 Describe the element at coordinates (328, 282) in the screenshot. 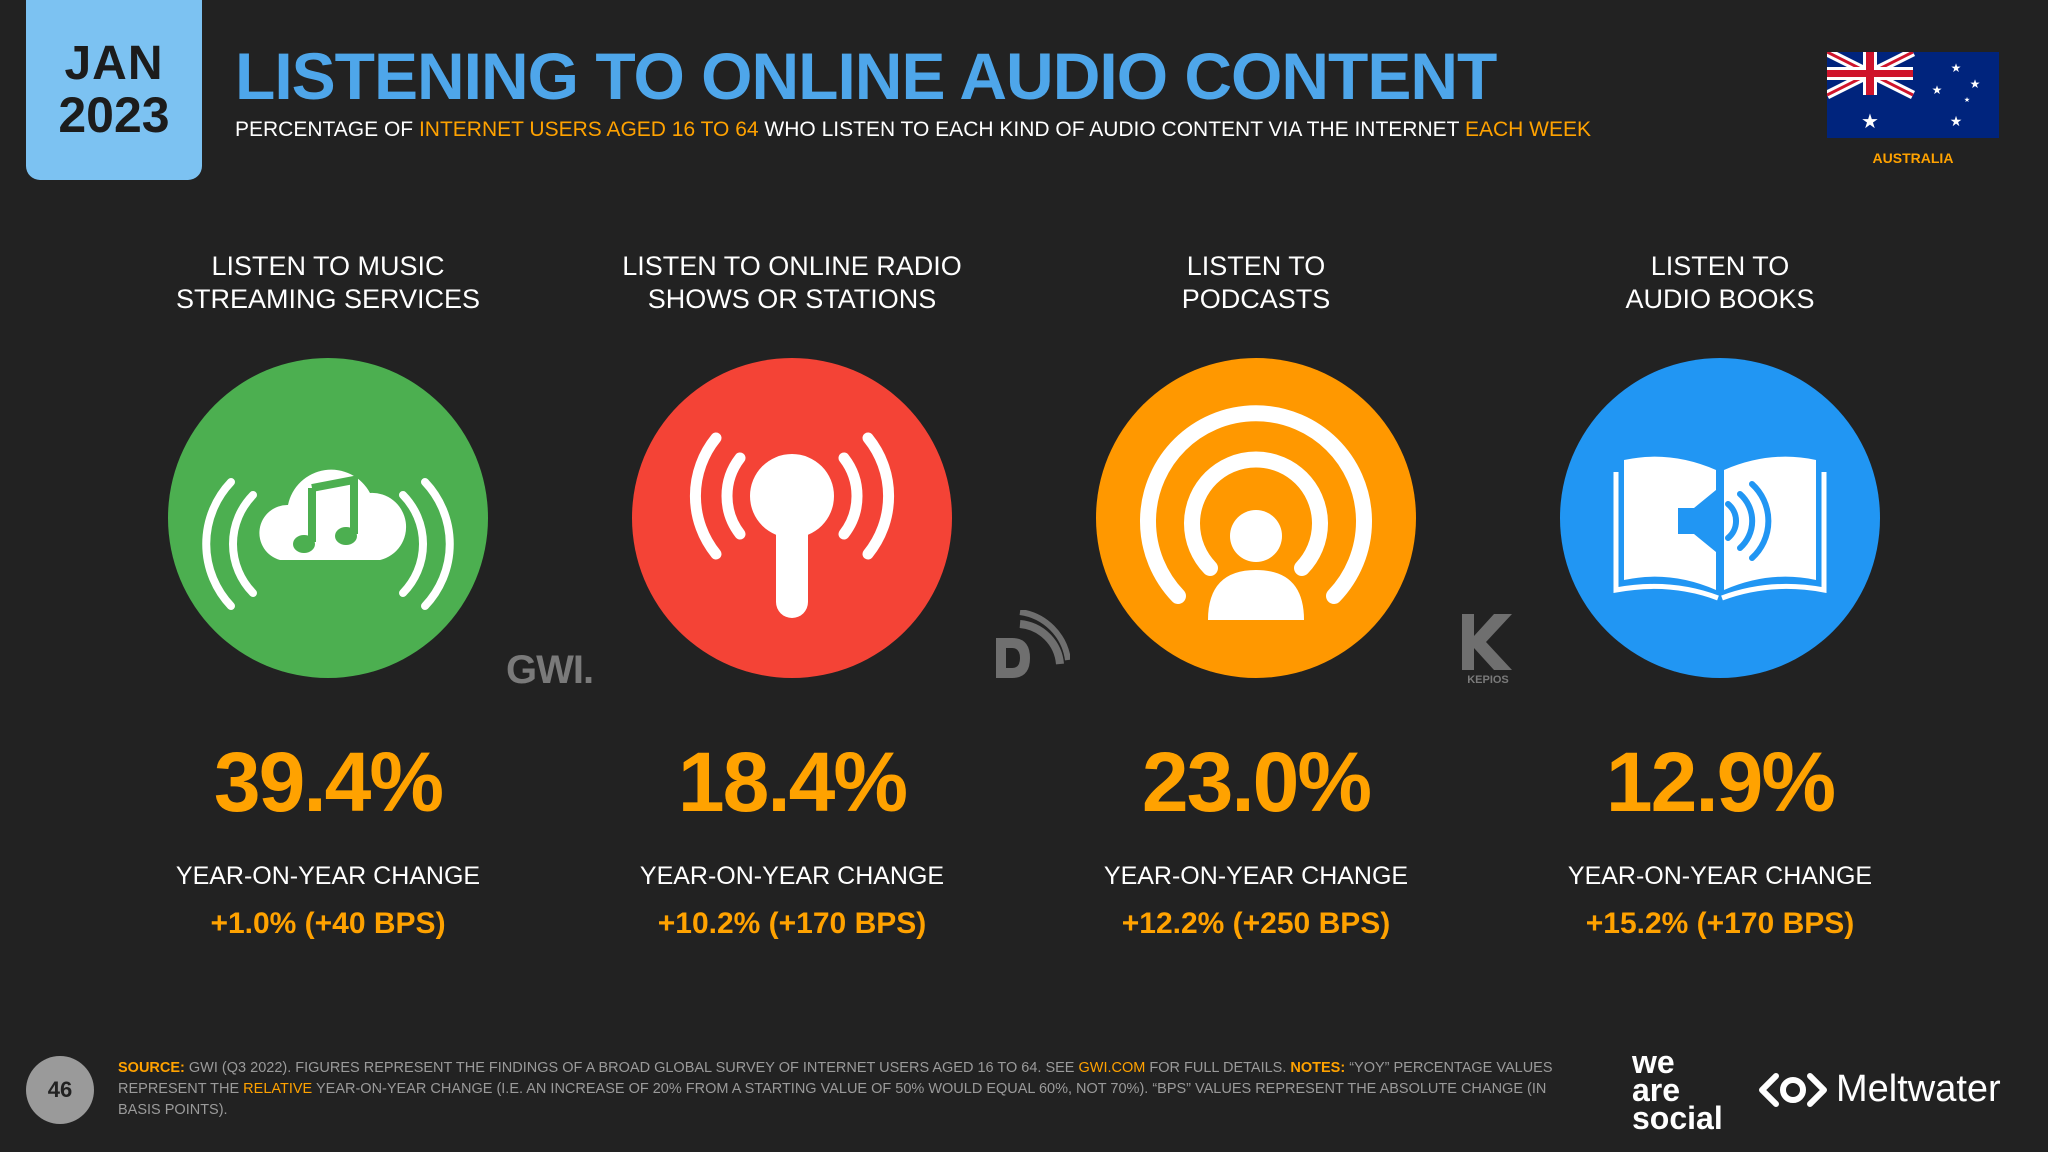

I see `metric-label: LISTEN TO MUSIC STREAMING SERVICES` at that location.